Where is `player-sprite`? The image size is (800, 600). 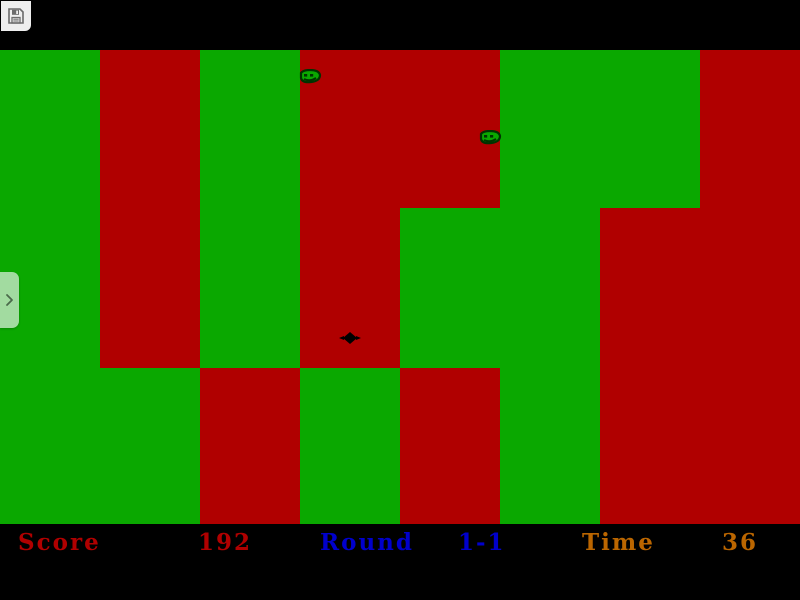 player-sprite is located at coordinates (350, 338).